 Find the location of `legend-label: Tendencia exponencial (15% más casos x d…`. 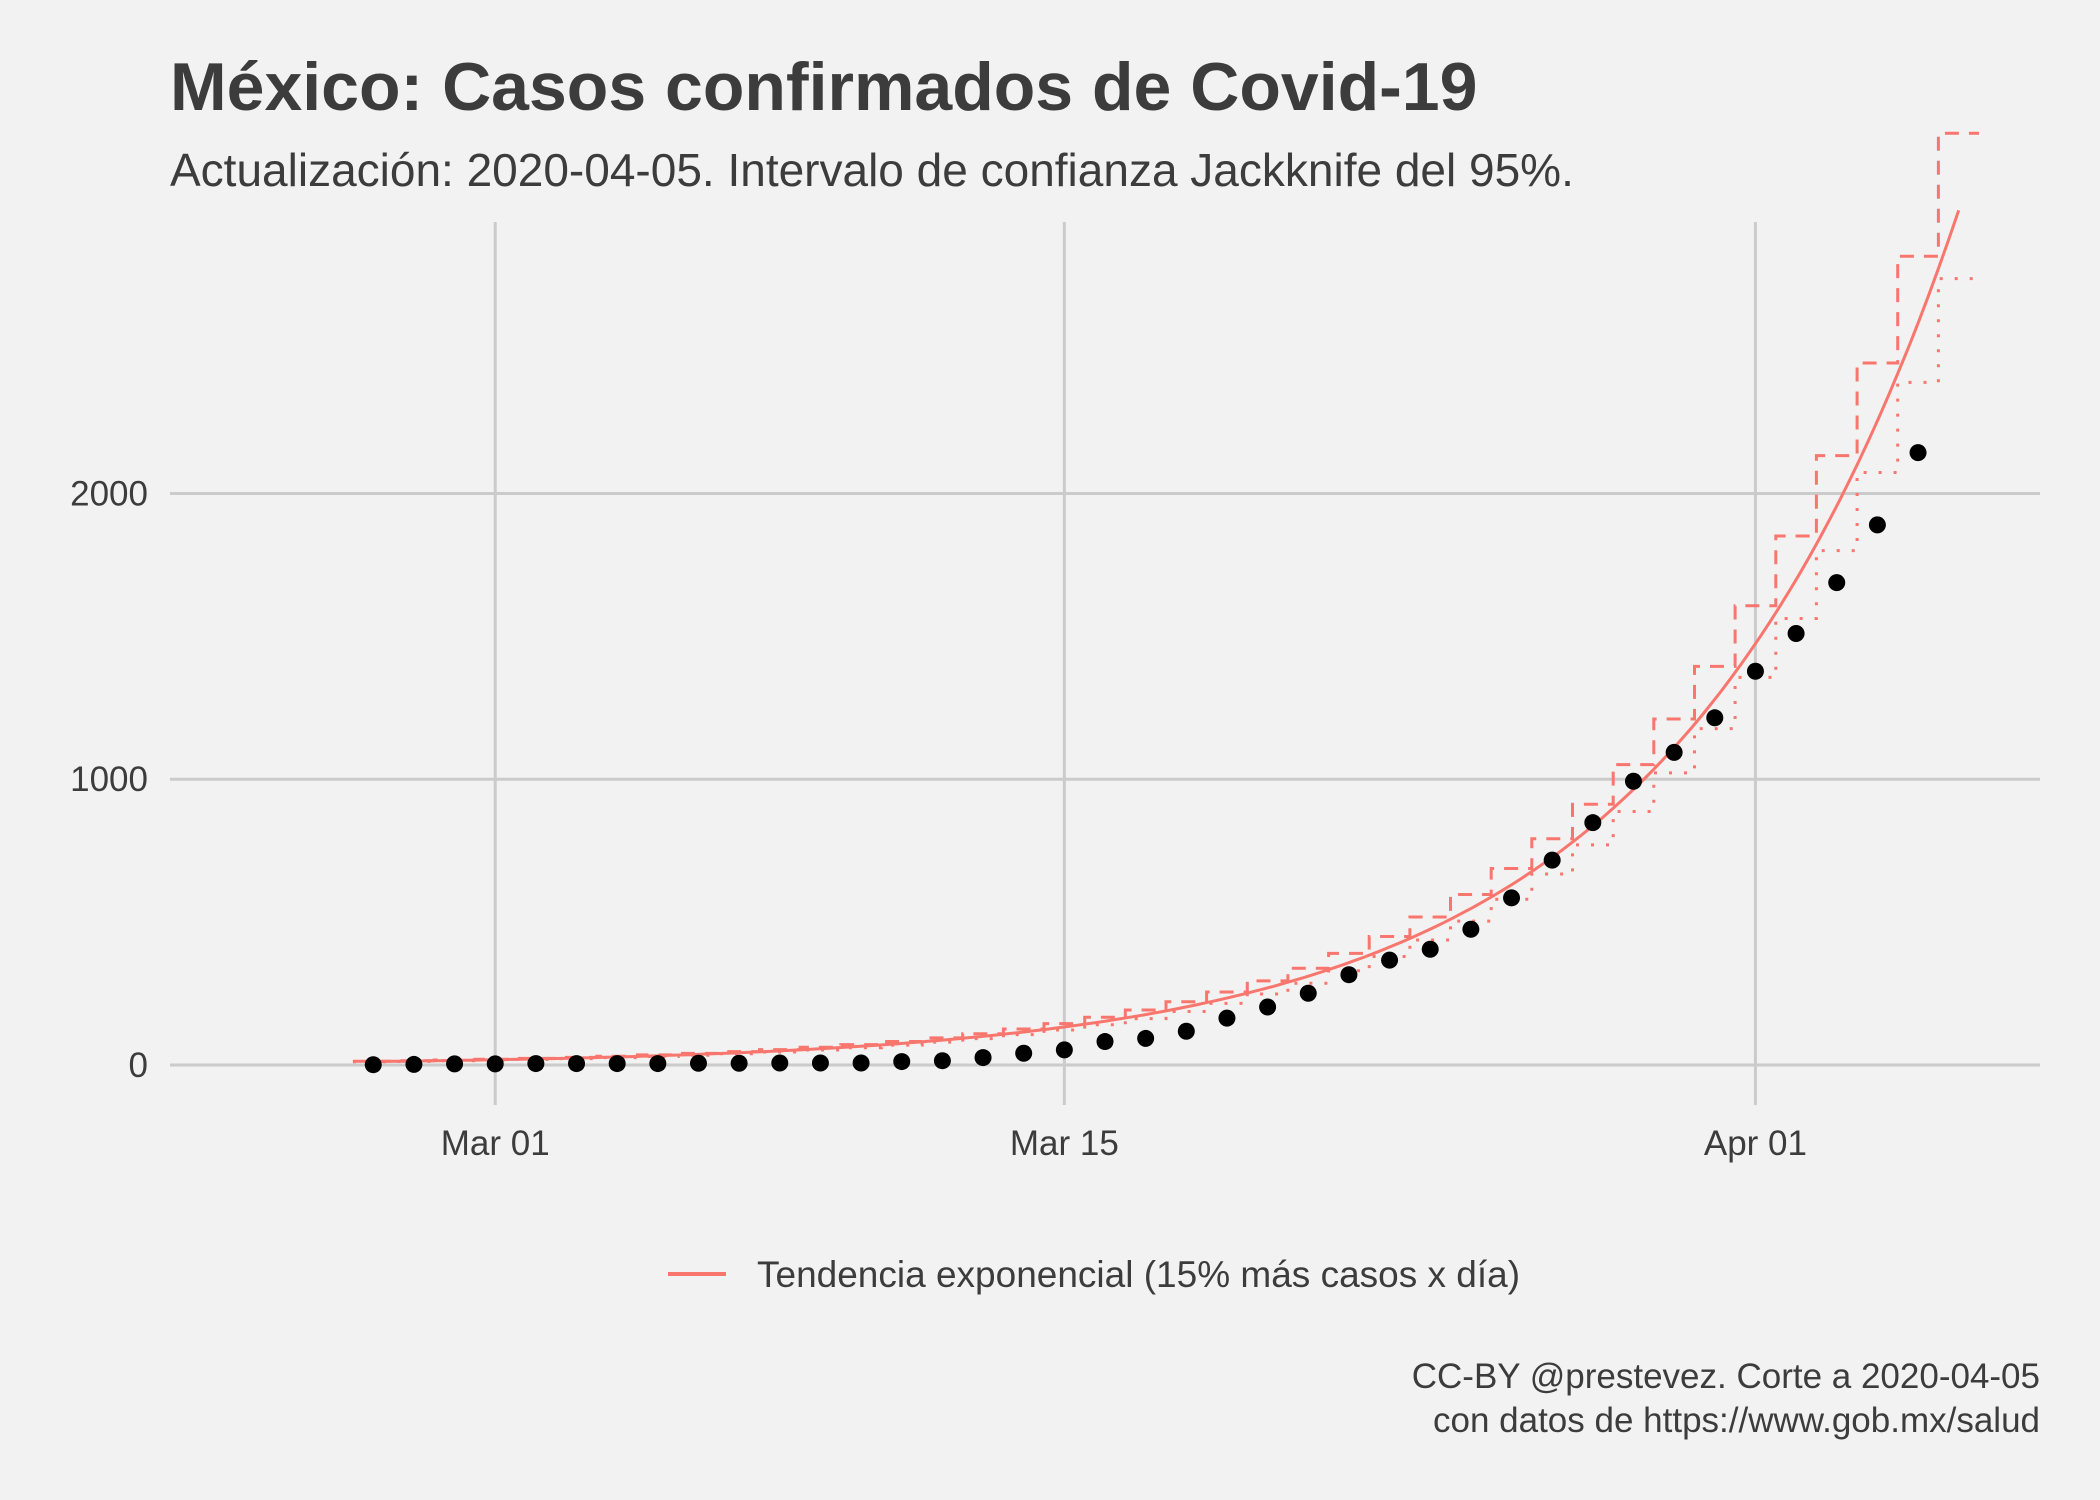

legend-label: Tendencia exponencial (15% más casos x d… is located at coordinates (1138, 1274).